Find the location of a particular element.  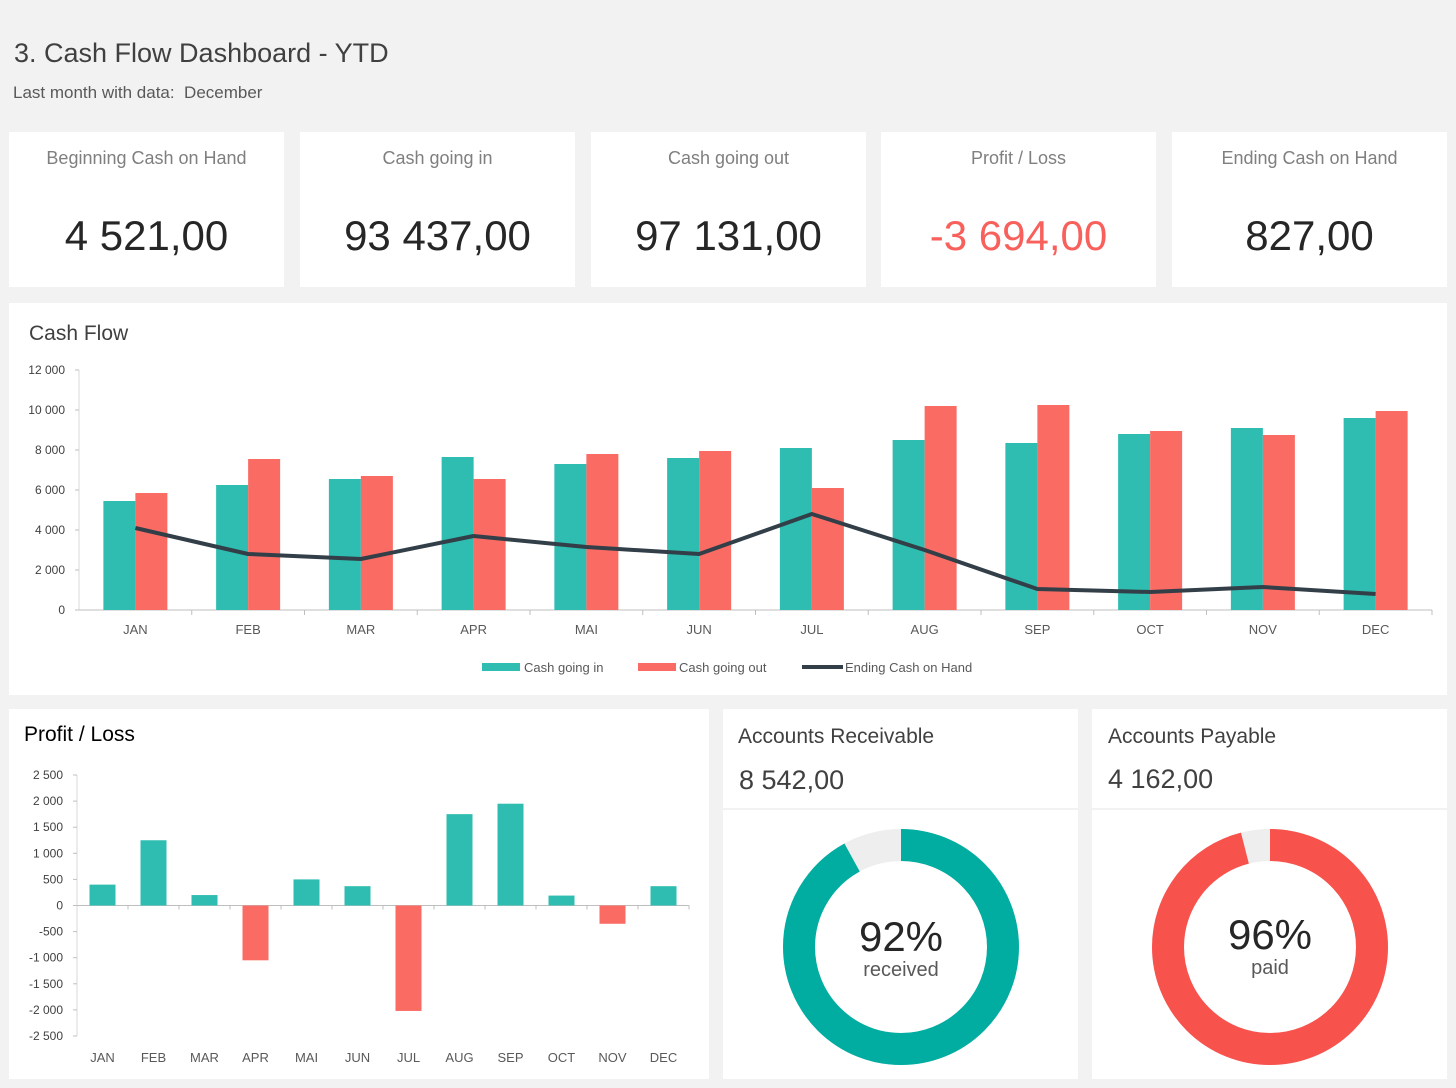

kpi-label: Ending Cash on Hand is located at coordinates (1309, 158).